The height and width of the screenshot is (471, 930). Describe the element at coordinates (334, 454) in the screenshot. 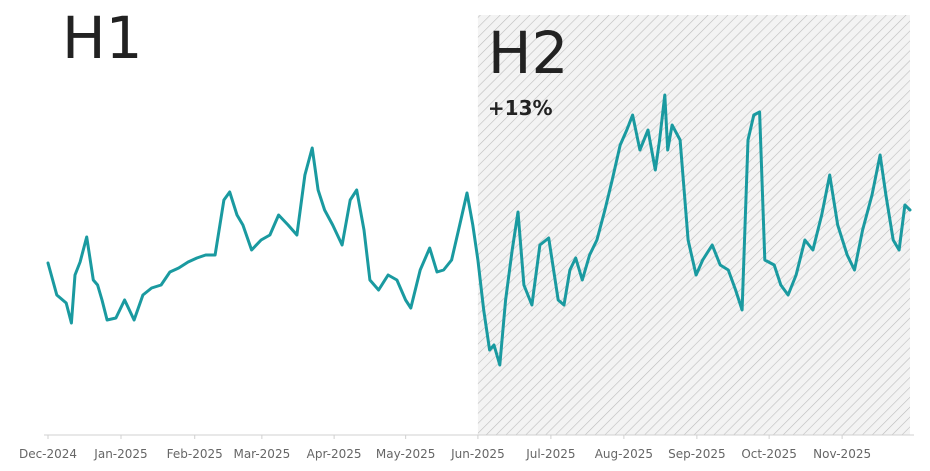

I see `x-tick-label: Apr-2025` at that location.